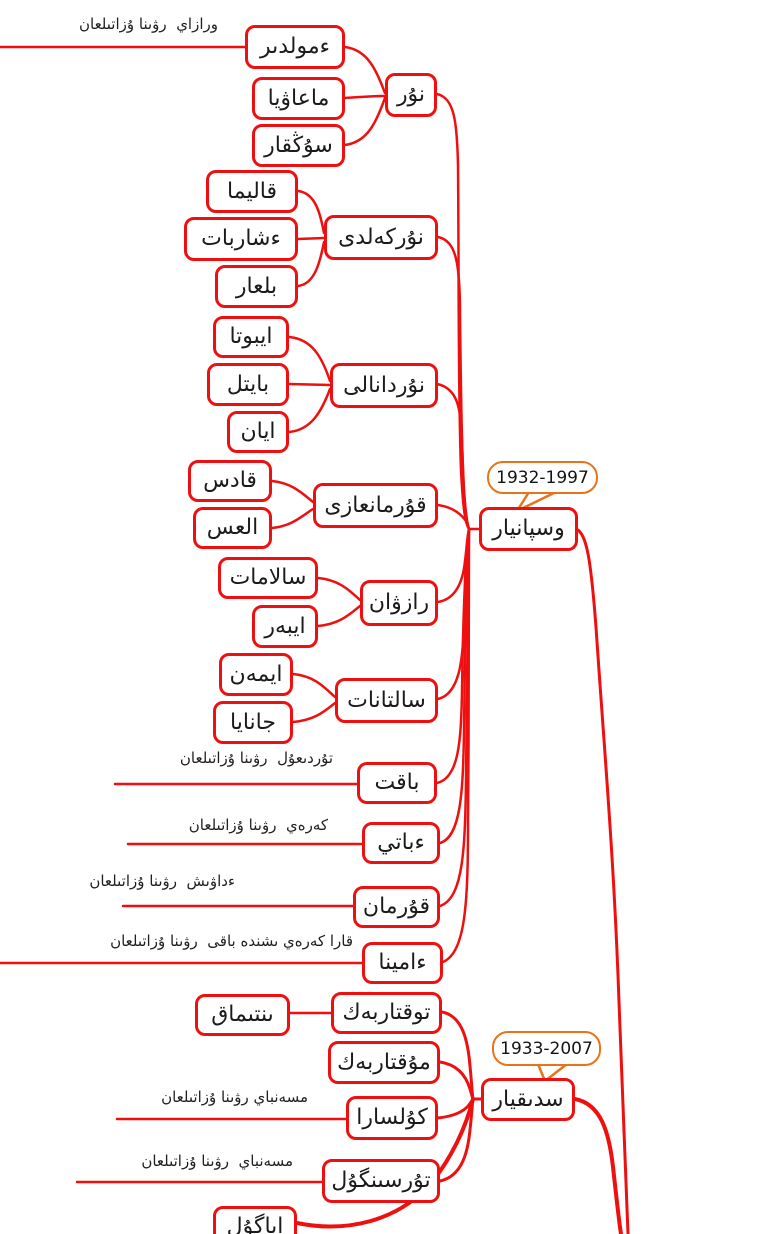 This screenshot has width=780, height=1234. I want to click on node-abagul: اباگۇل, so click(255, 1220).